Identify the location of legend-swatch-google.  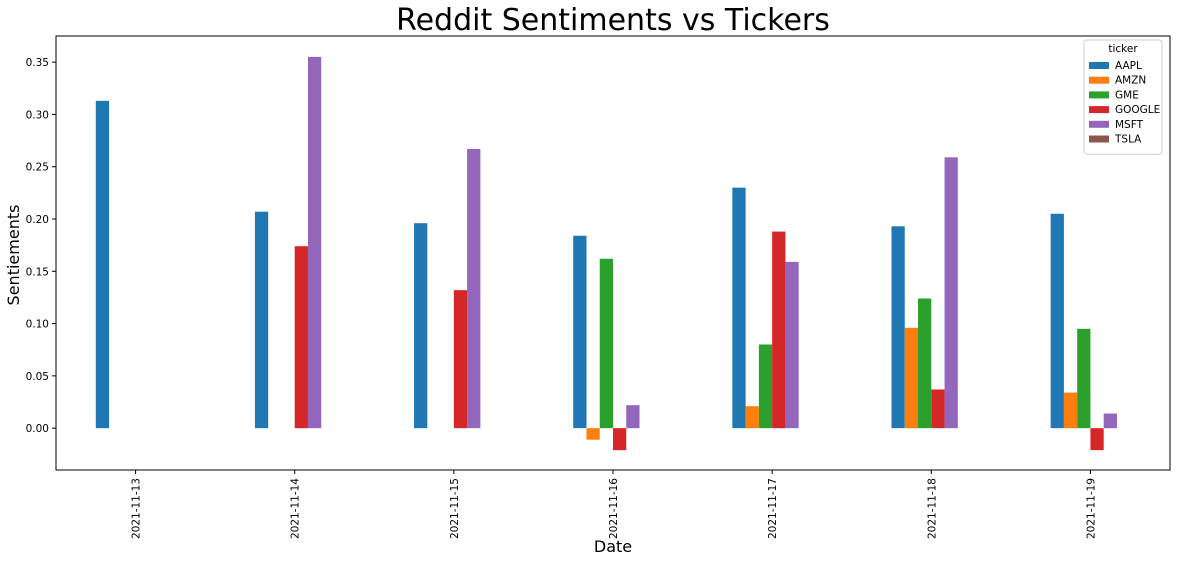
(1099, 110).